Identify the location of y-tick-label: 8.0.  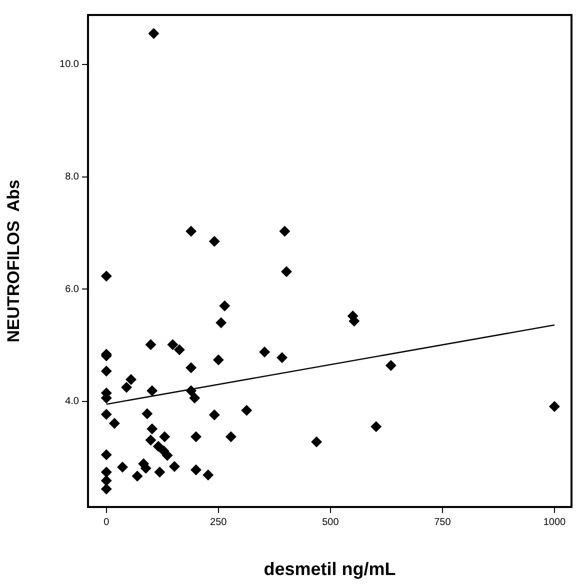
(72, 177).